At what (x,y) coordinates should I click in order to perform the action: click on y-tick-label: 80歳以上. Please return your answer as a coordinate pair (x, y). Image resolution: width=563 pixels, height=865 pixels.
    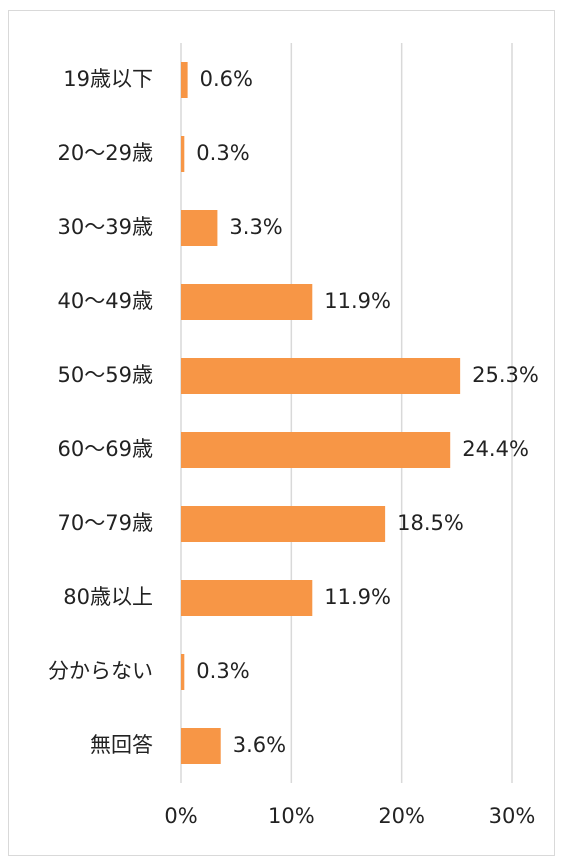
    Looking at the image, I should click on (108, 597).